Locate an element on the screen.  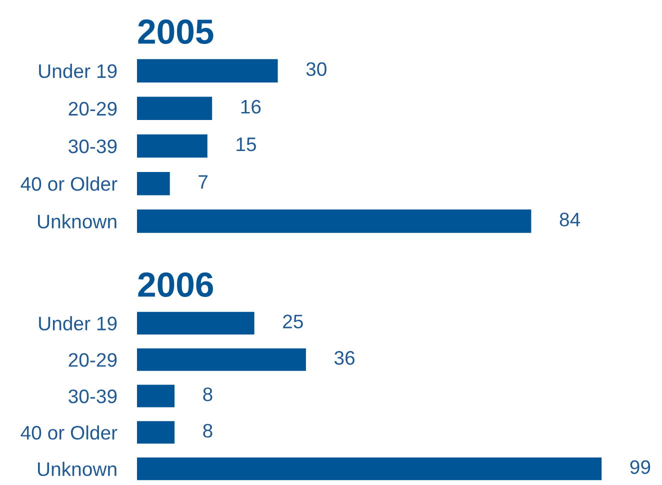
data-label: 7 is located at coordinates (203, 182).